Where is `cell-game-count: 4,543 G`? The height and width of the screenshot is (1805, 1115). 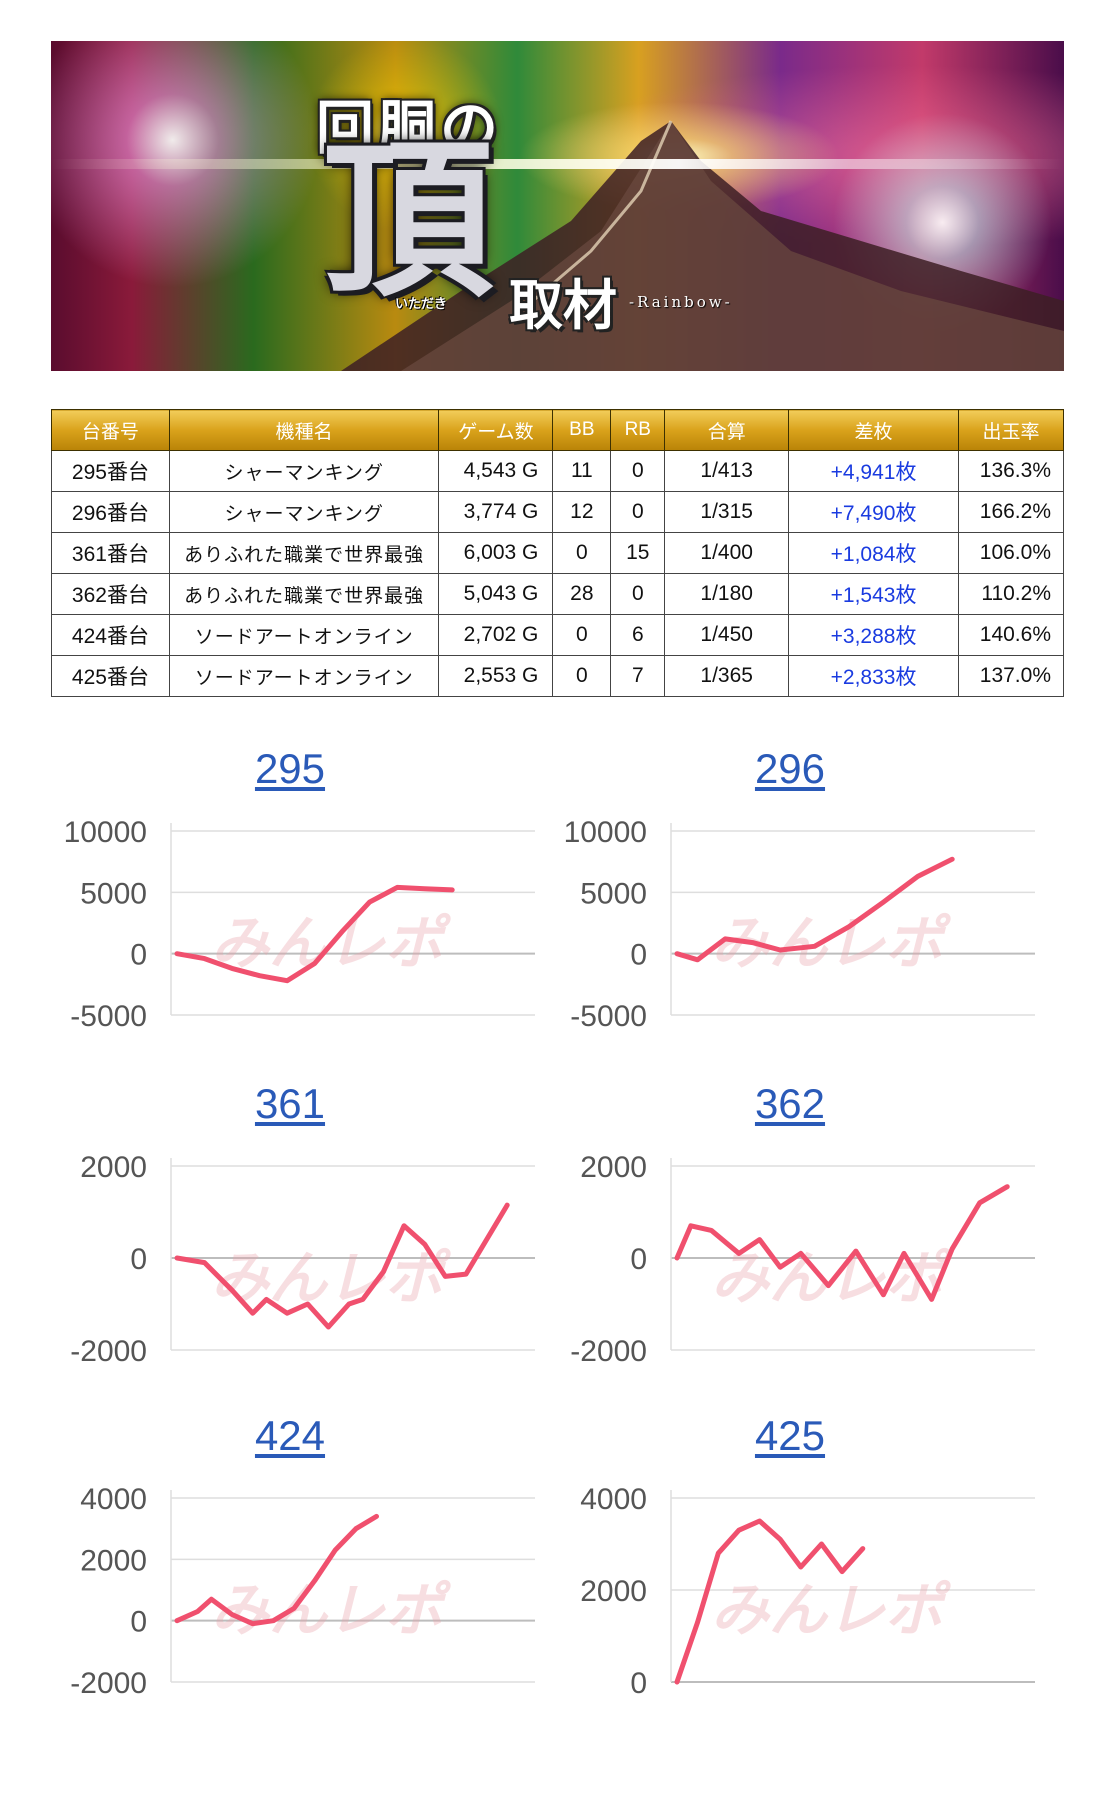
cell-game-count: 4,543 G is located at coordinates (496, 471).